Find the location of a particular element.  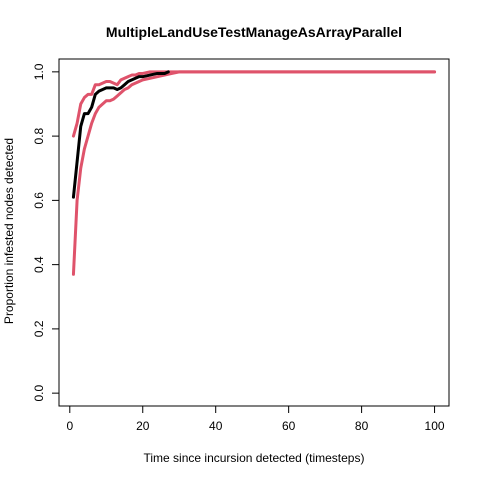

x-tick-label: 20 is located at coordinates (143, 426).